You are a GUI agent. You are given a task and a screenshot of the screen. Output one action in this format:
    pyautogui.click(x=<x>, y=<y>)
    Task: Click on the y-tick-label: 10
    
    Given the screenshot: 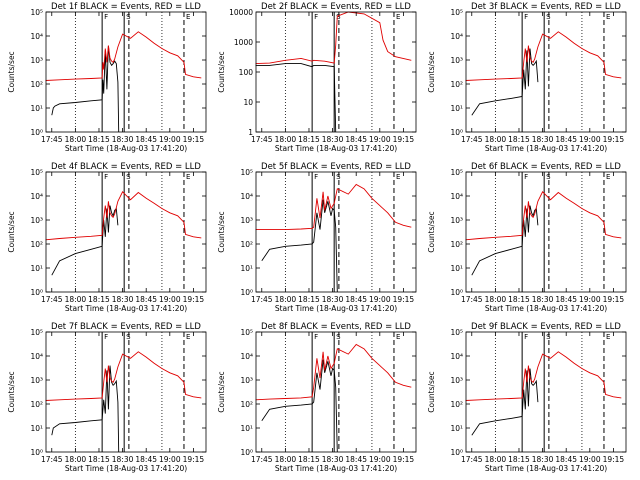 What is the action you would take?
    pyautogui.click(x=248, y=102)
    